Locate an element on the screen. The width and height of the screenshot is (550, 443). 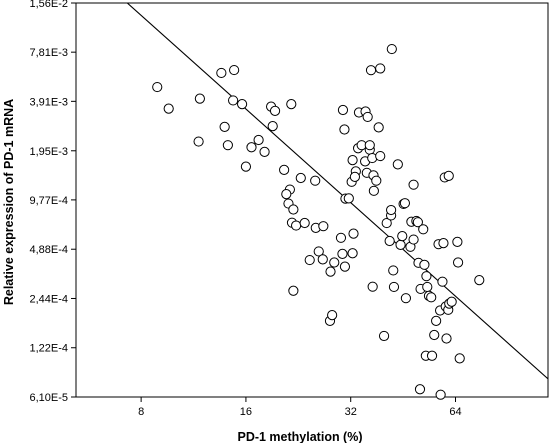
y-tick-label: 1,22E-4 is located at coordinates (48, 349).